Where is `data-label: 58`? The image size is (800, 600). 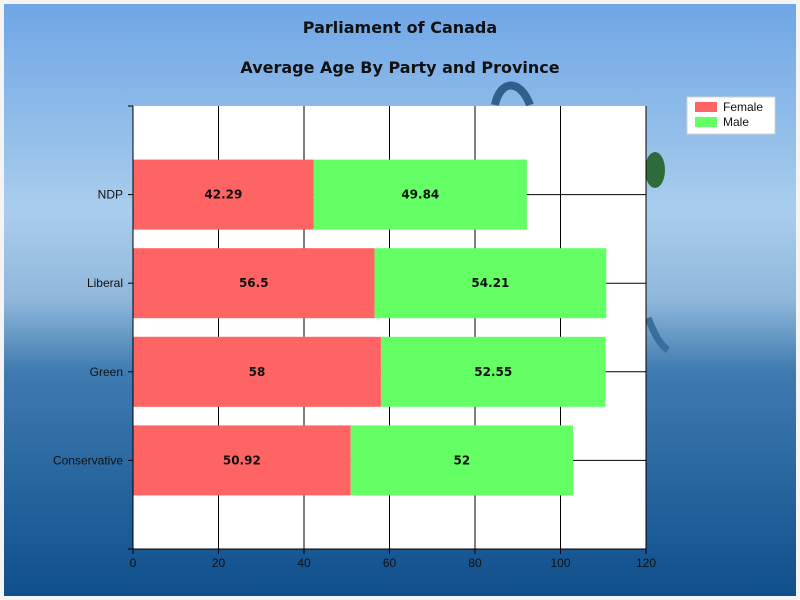
data-label: 58 is located at coordinates (257, 372).